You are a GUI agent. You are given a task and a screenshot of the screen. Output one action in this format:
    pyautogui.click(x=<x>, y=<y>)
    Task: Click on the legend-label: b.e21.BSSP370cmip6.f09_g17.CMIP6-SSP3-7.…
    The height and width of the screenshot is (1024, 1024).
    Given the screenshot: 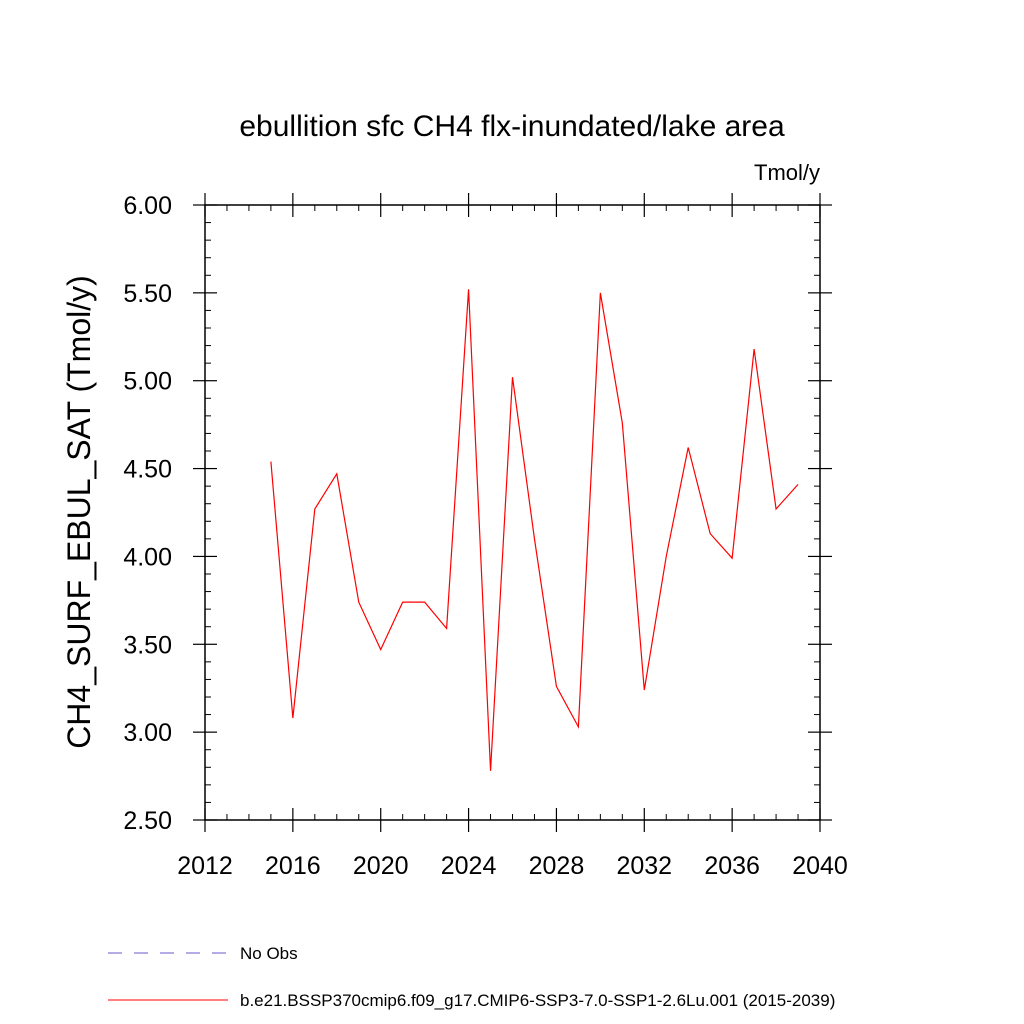 What is the action you would take?
    pyautogui.click(x=537, y=1000)
    